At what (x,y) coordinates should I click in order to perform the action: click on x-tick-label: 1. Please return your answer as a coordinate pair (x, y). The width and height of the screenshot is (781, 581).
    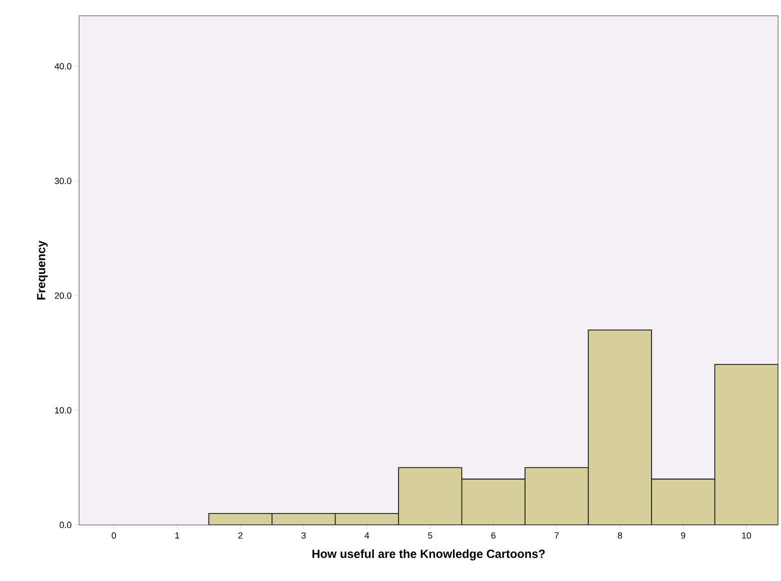
    Looking at the image, I should click on (177, 535).